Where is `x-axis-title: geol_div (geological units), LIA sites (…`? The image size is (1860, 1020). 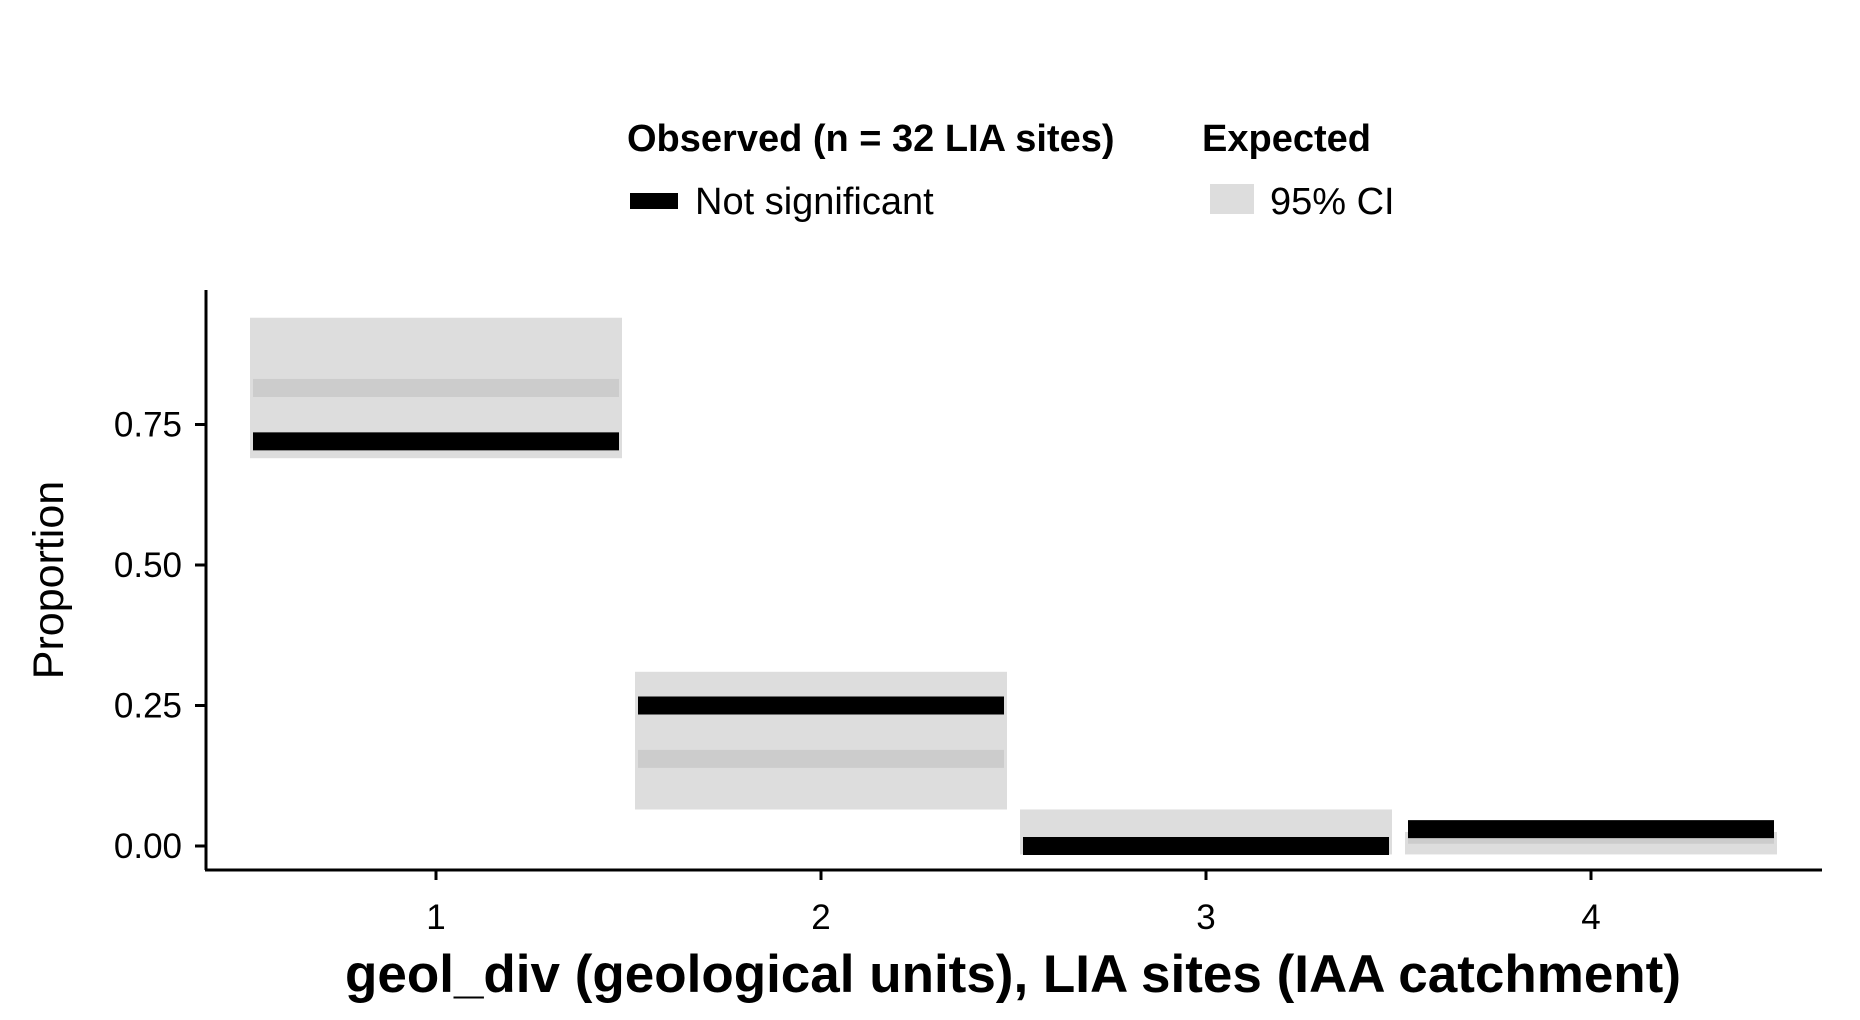
x-axis-title: geol_div (geological units), LIA sites (… is located at coordinates (1013, 974).